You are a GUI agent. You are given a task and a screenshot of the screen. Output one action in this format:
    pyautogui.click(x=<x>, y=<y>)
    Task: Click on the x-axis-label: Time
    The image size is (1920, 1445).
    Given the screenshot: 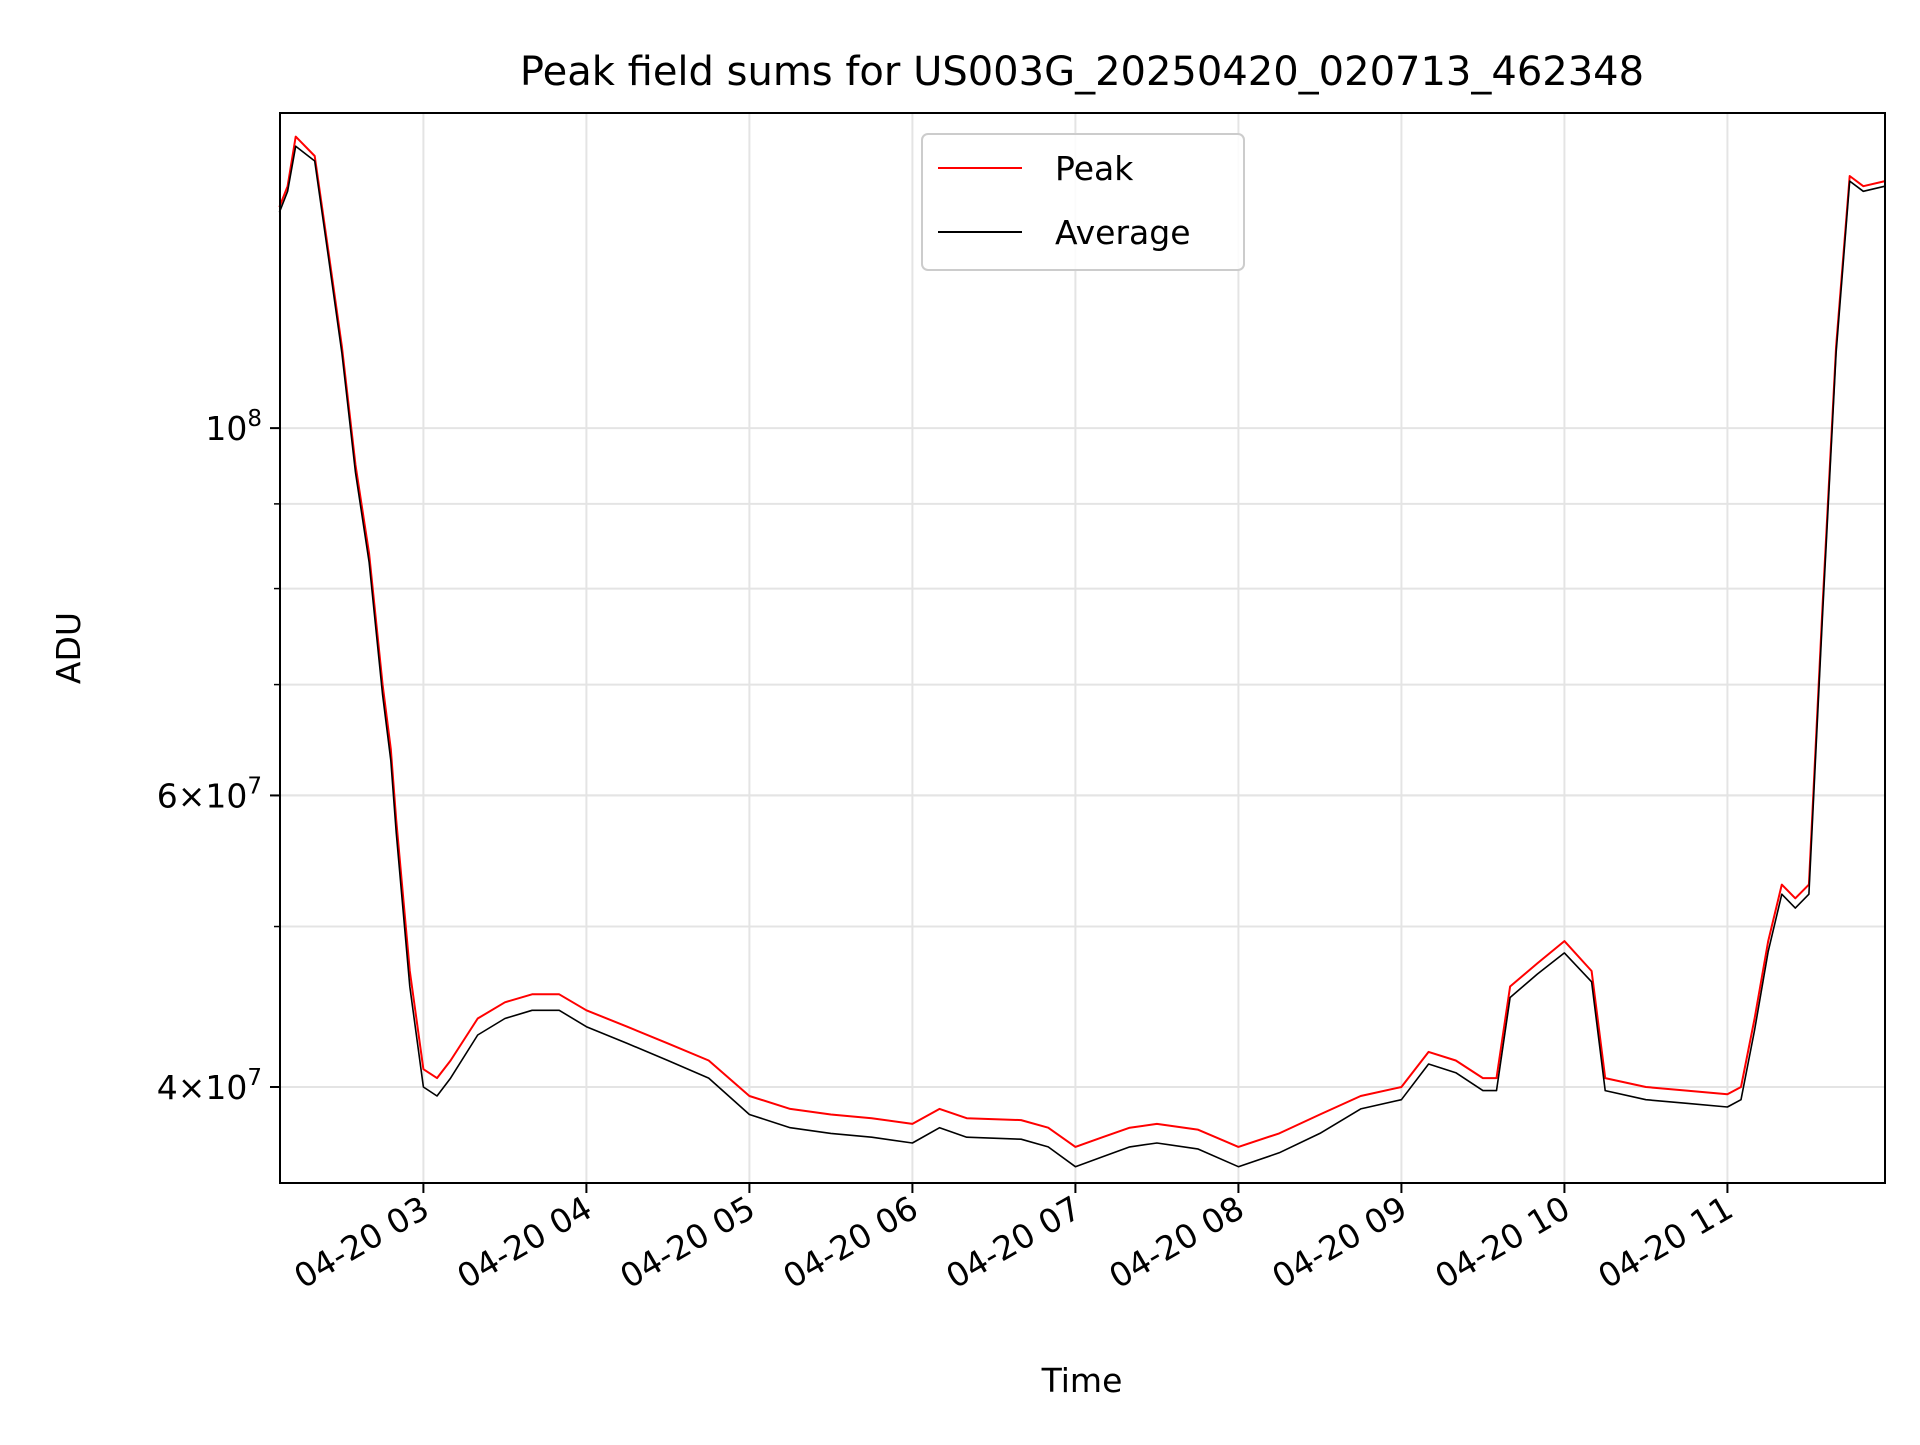 What is the action you would take?
    pyautogui.click(x=1082, y=1380)
    